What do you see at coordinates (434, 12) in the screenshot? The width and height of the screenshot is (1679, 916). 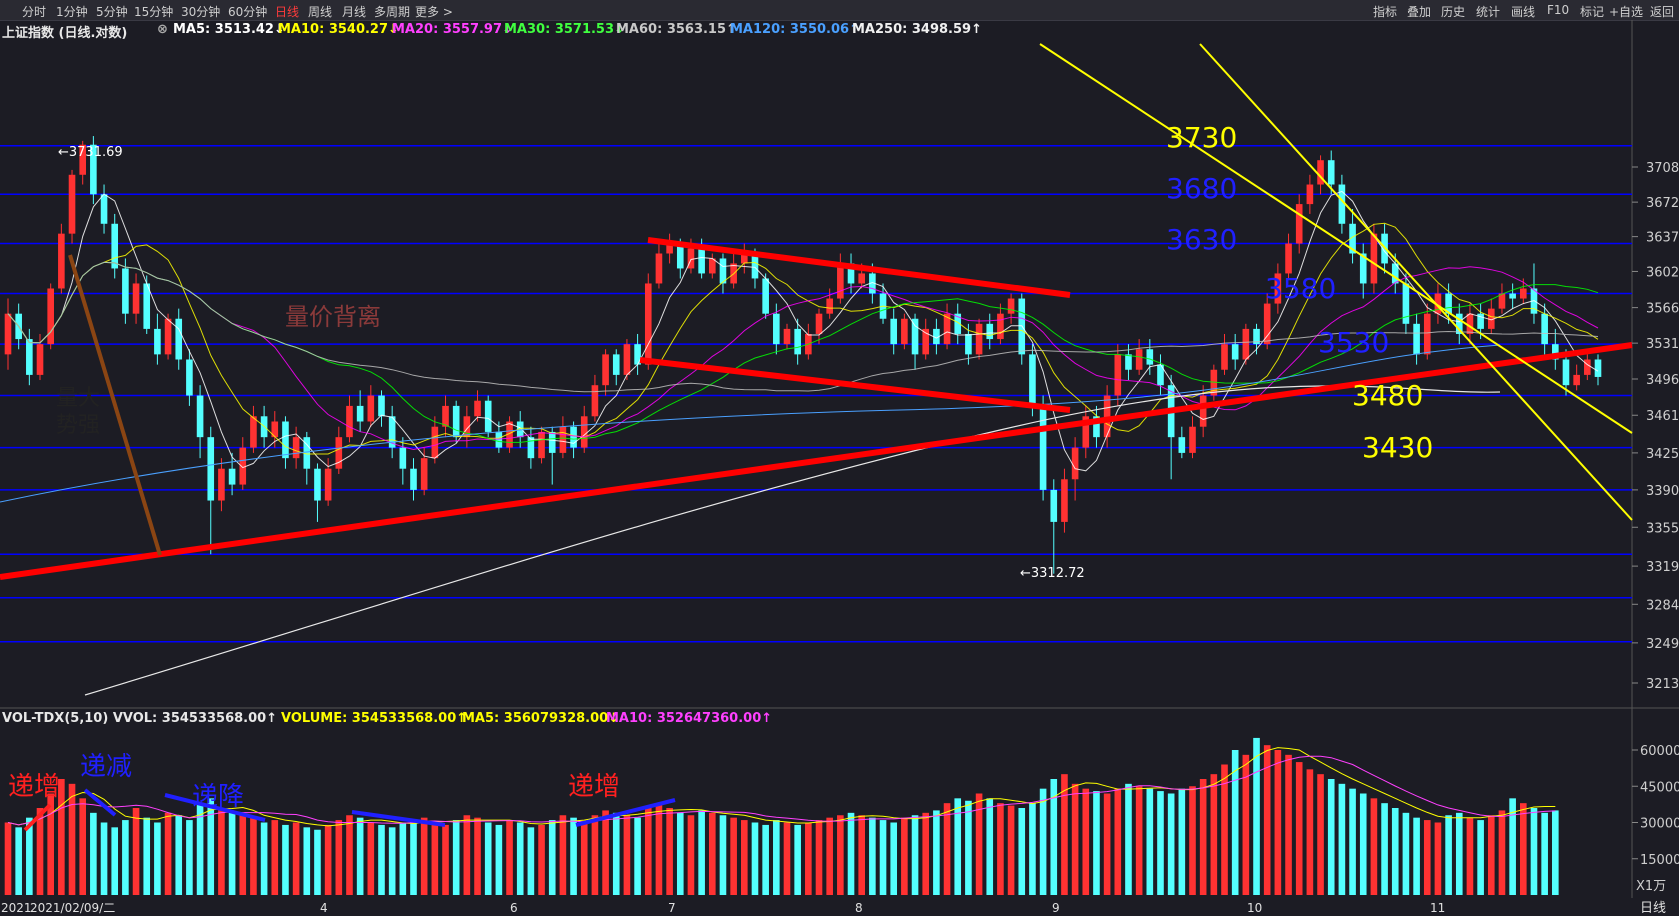 I see `tab-10: 更多 >` at bounding box center [434, 12].